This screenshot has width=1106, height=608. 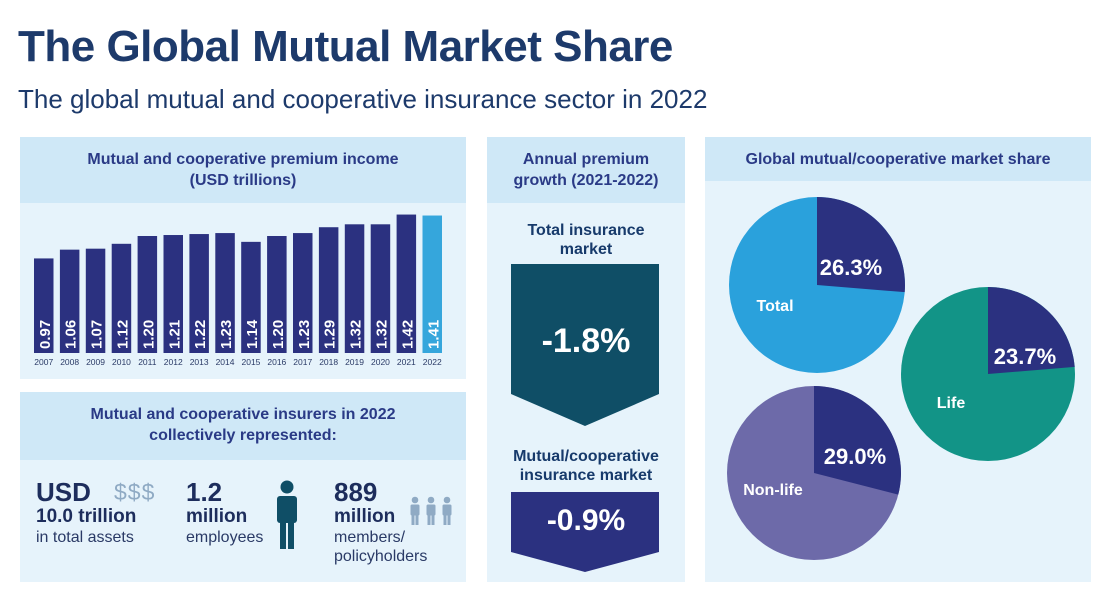 I want to click on premium-income-title-line1: Mutual and cooperative premium income, so click(x=243, y=159).